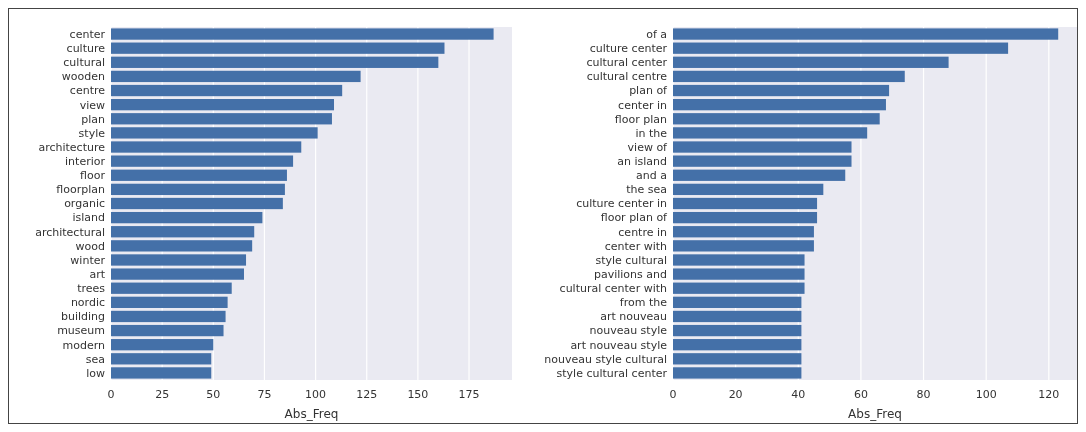  I want to click on y-tick-label: center in, so click(643, 105).